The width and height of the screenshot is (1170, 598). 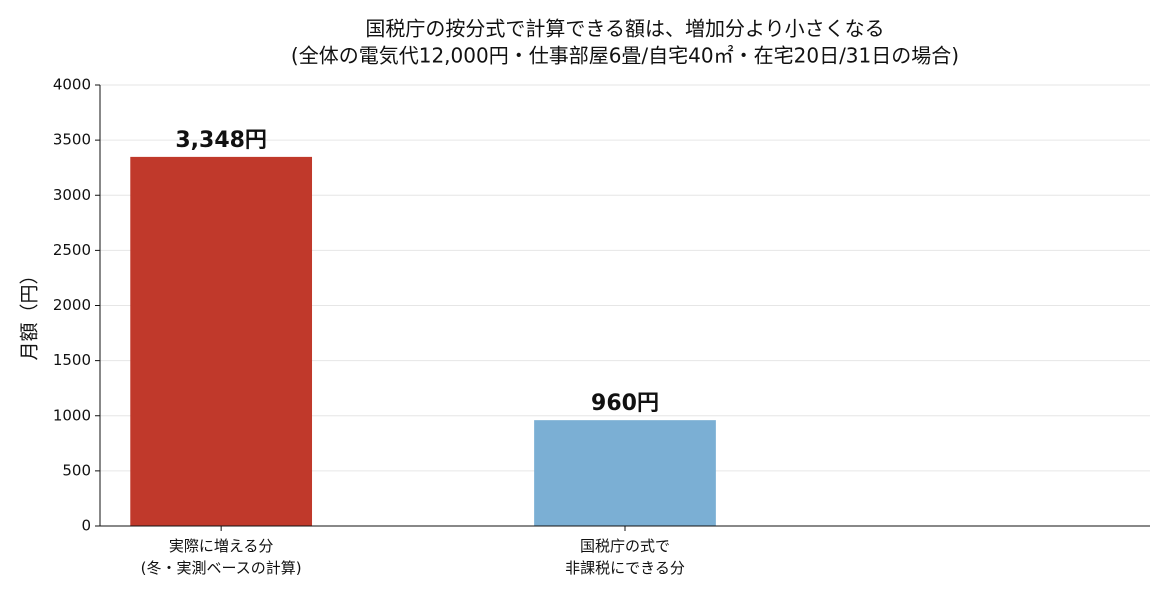 What do you see at coordinates (72, 360) in the screenshot?
I see `y-tick-label: 1500` at bounding box center [72, 360].